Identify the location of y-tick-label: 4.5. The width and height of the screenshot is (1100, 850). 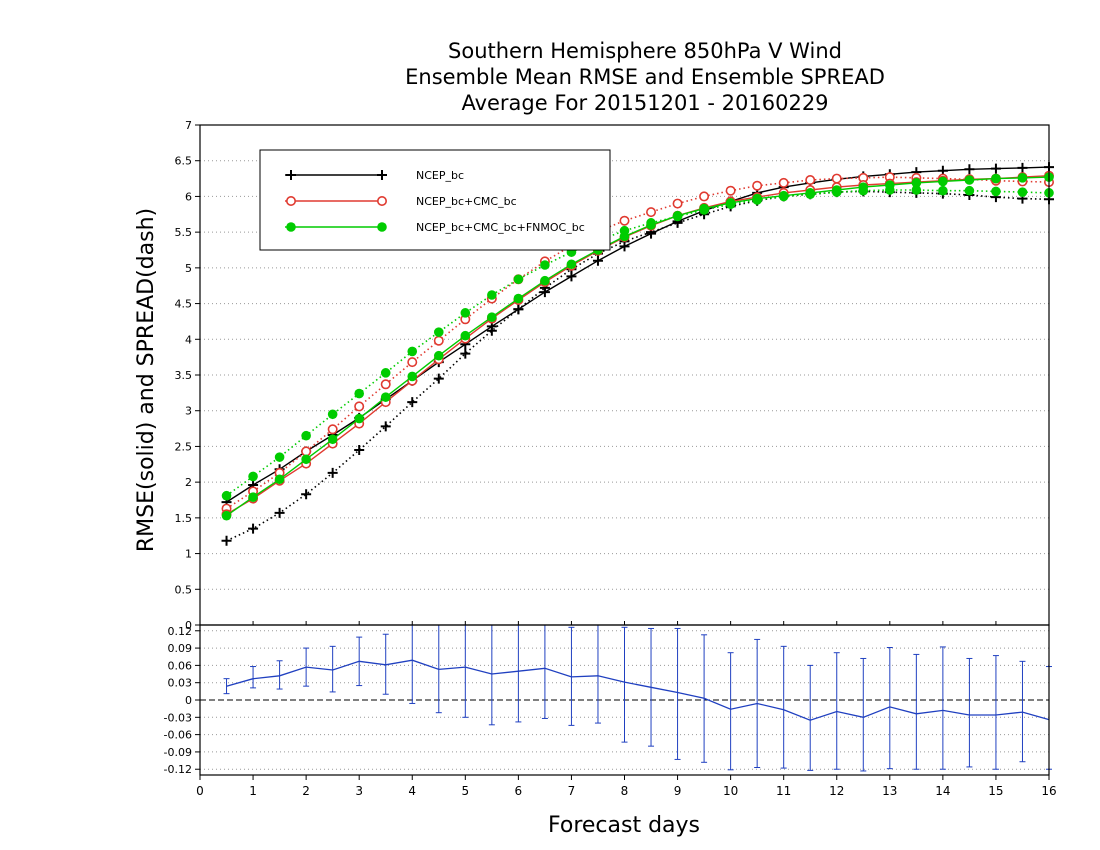
(184, 304).